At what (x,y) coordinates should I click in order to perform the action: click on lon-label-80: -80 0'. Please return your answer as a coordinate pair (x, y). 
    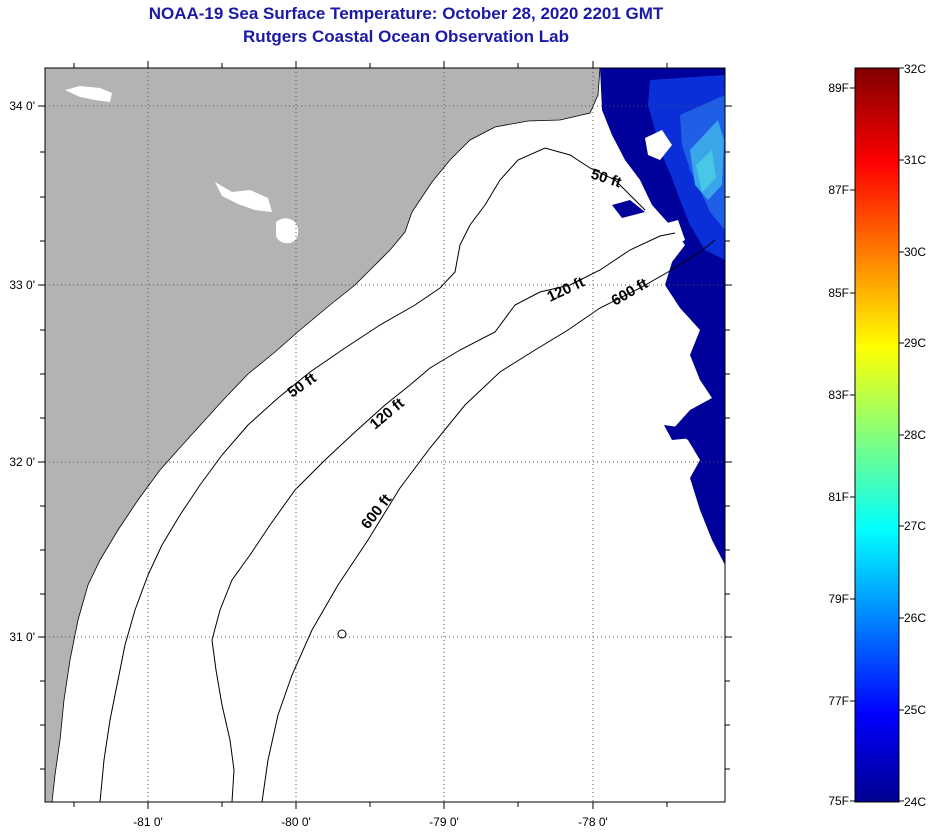
    Looking at the image, I should click on (296, 822).